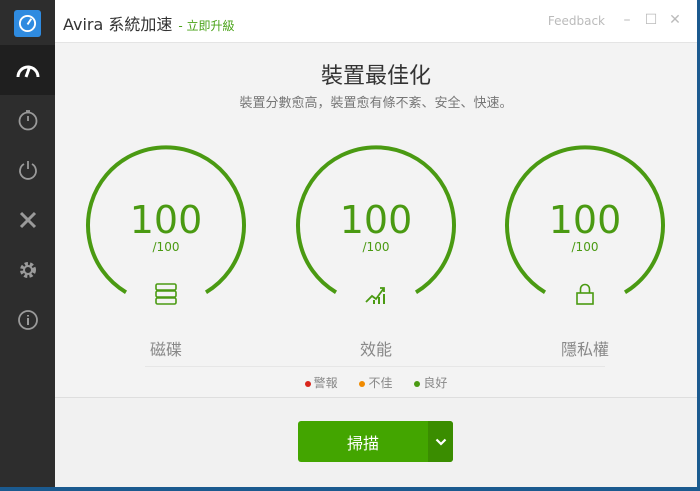  What do you see at coordinates (118, 24) in the screenshot?
I see `app-title: Avira 系統加速` at bounding box center [118, 24].